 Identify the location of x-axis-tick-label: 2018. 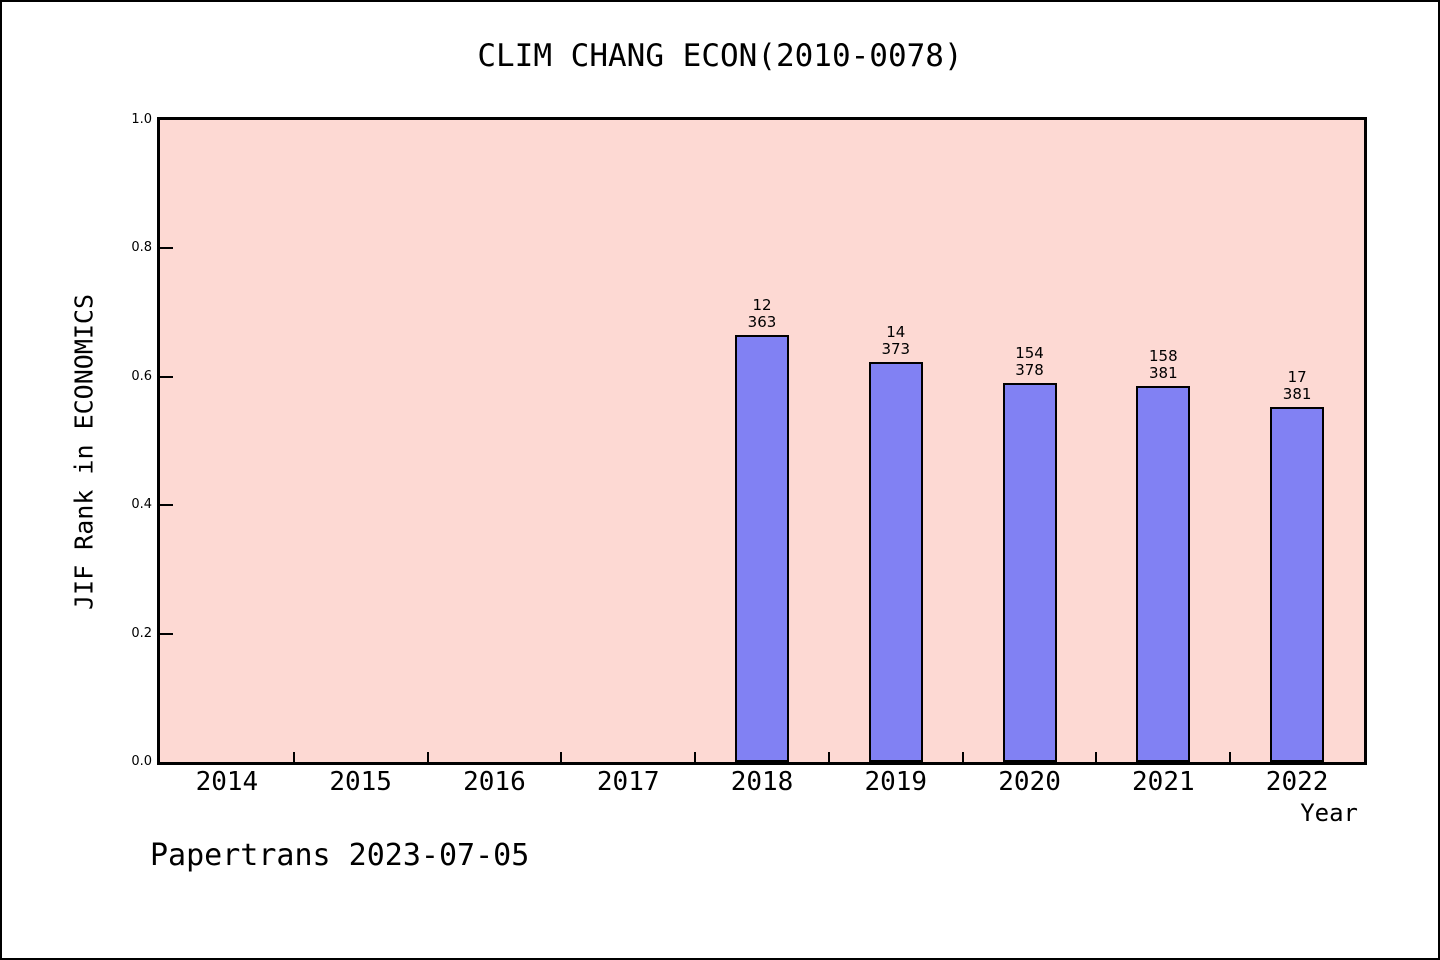
(762, 782).